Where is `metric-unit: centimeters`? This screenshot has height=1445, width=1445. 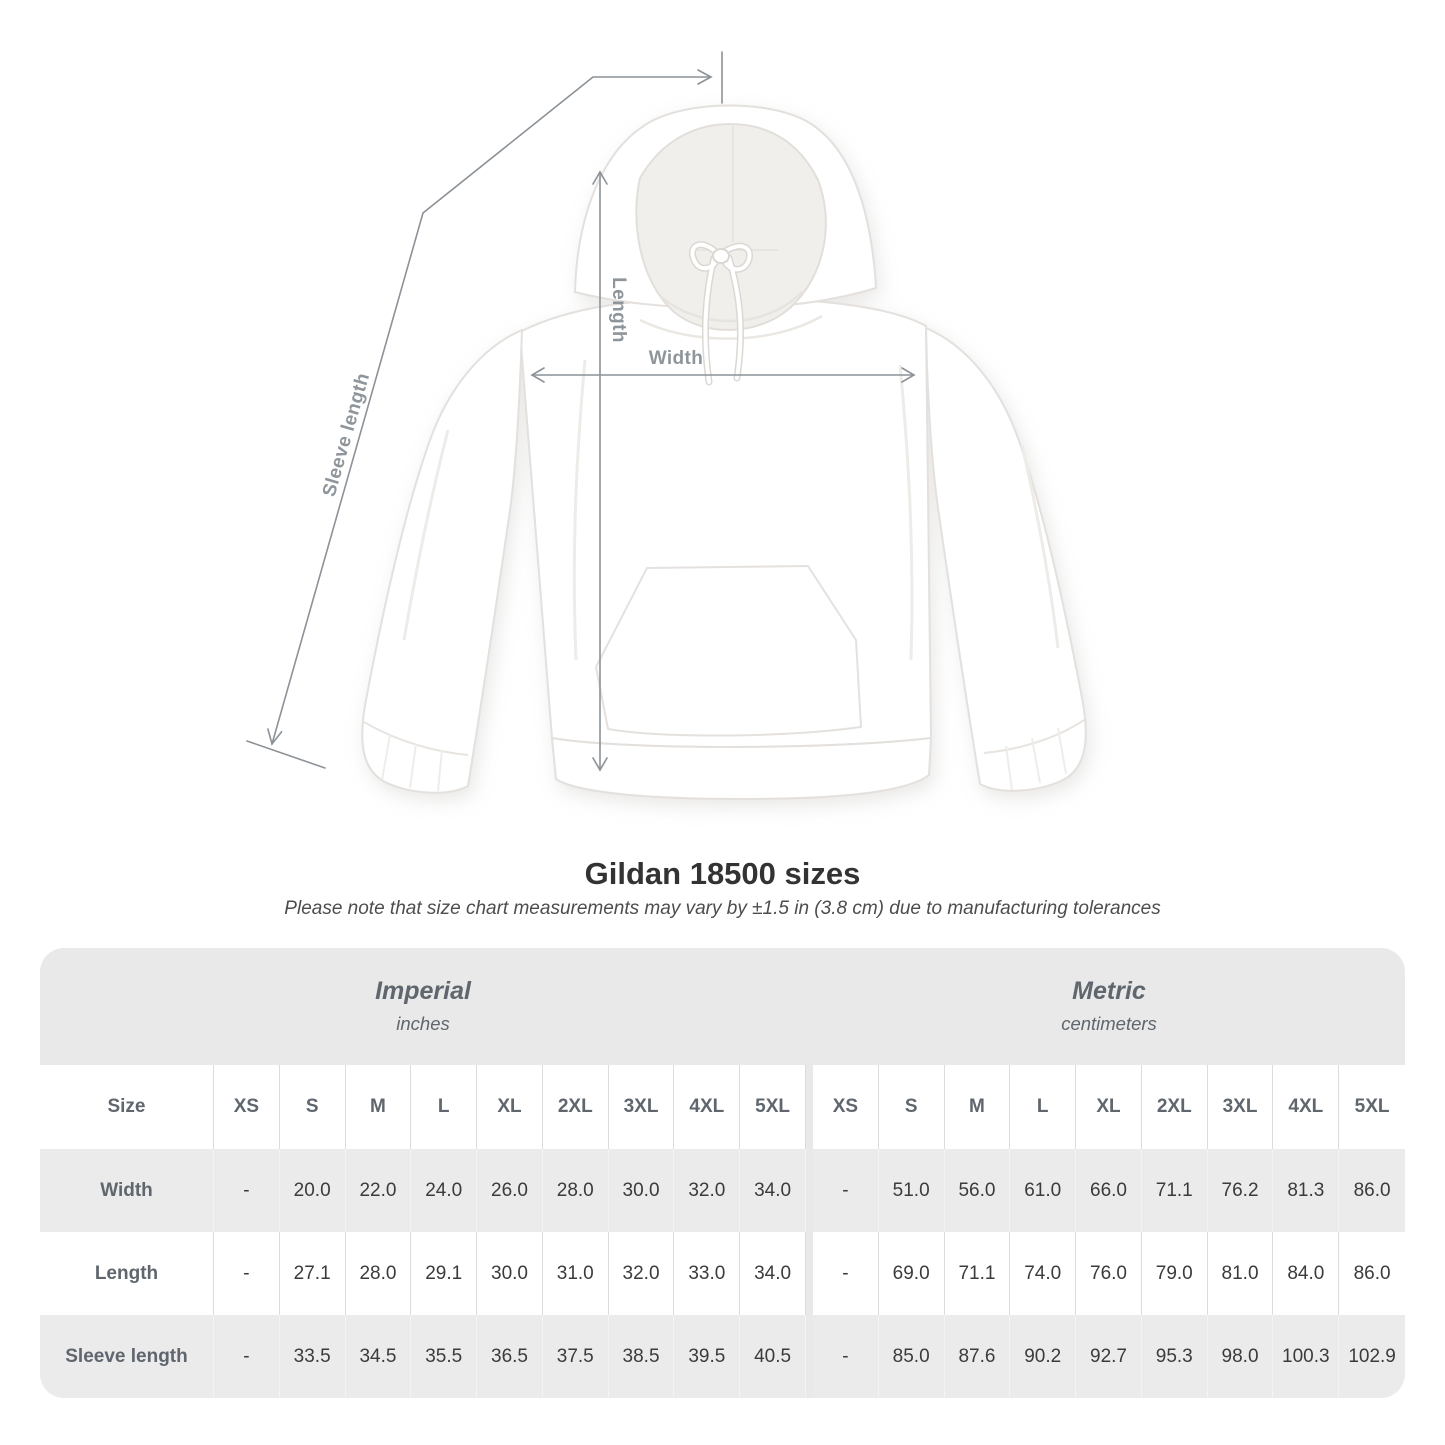
metric-unit: centimeters is located at coordinates (1109, 1024).